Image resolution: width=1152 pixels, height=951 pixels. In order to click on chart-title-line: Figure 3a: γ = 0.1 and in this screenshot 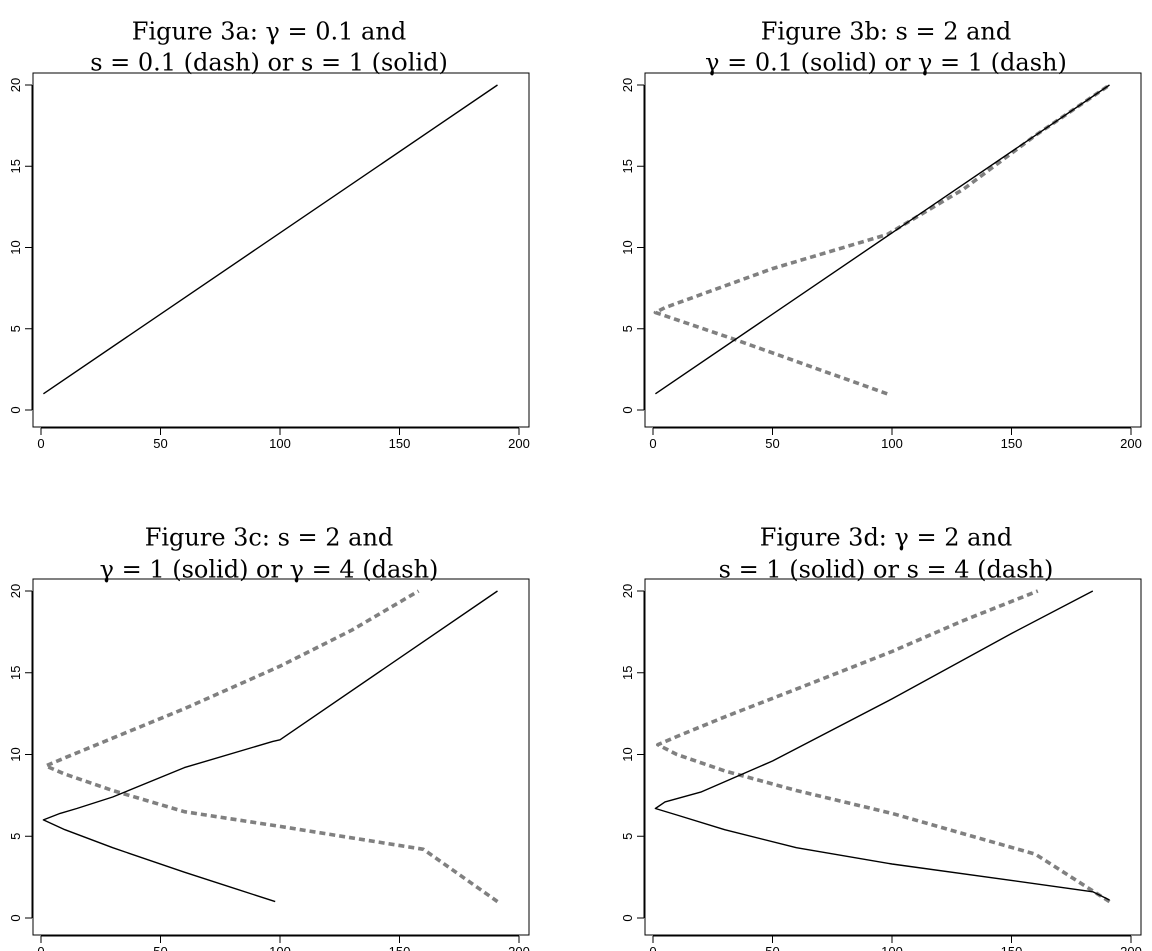, I will do `click(269, 32)`.